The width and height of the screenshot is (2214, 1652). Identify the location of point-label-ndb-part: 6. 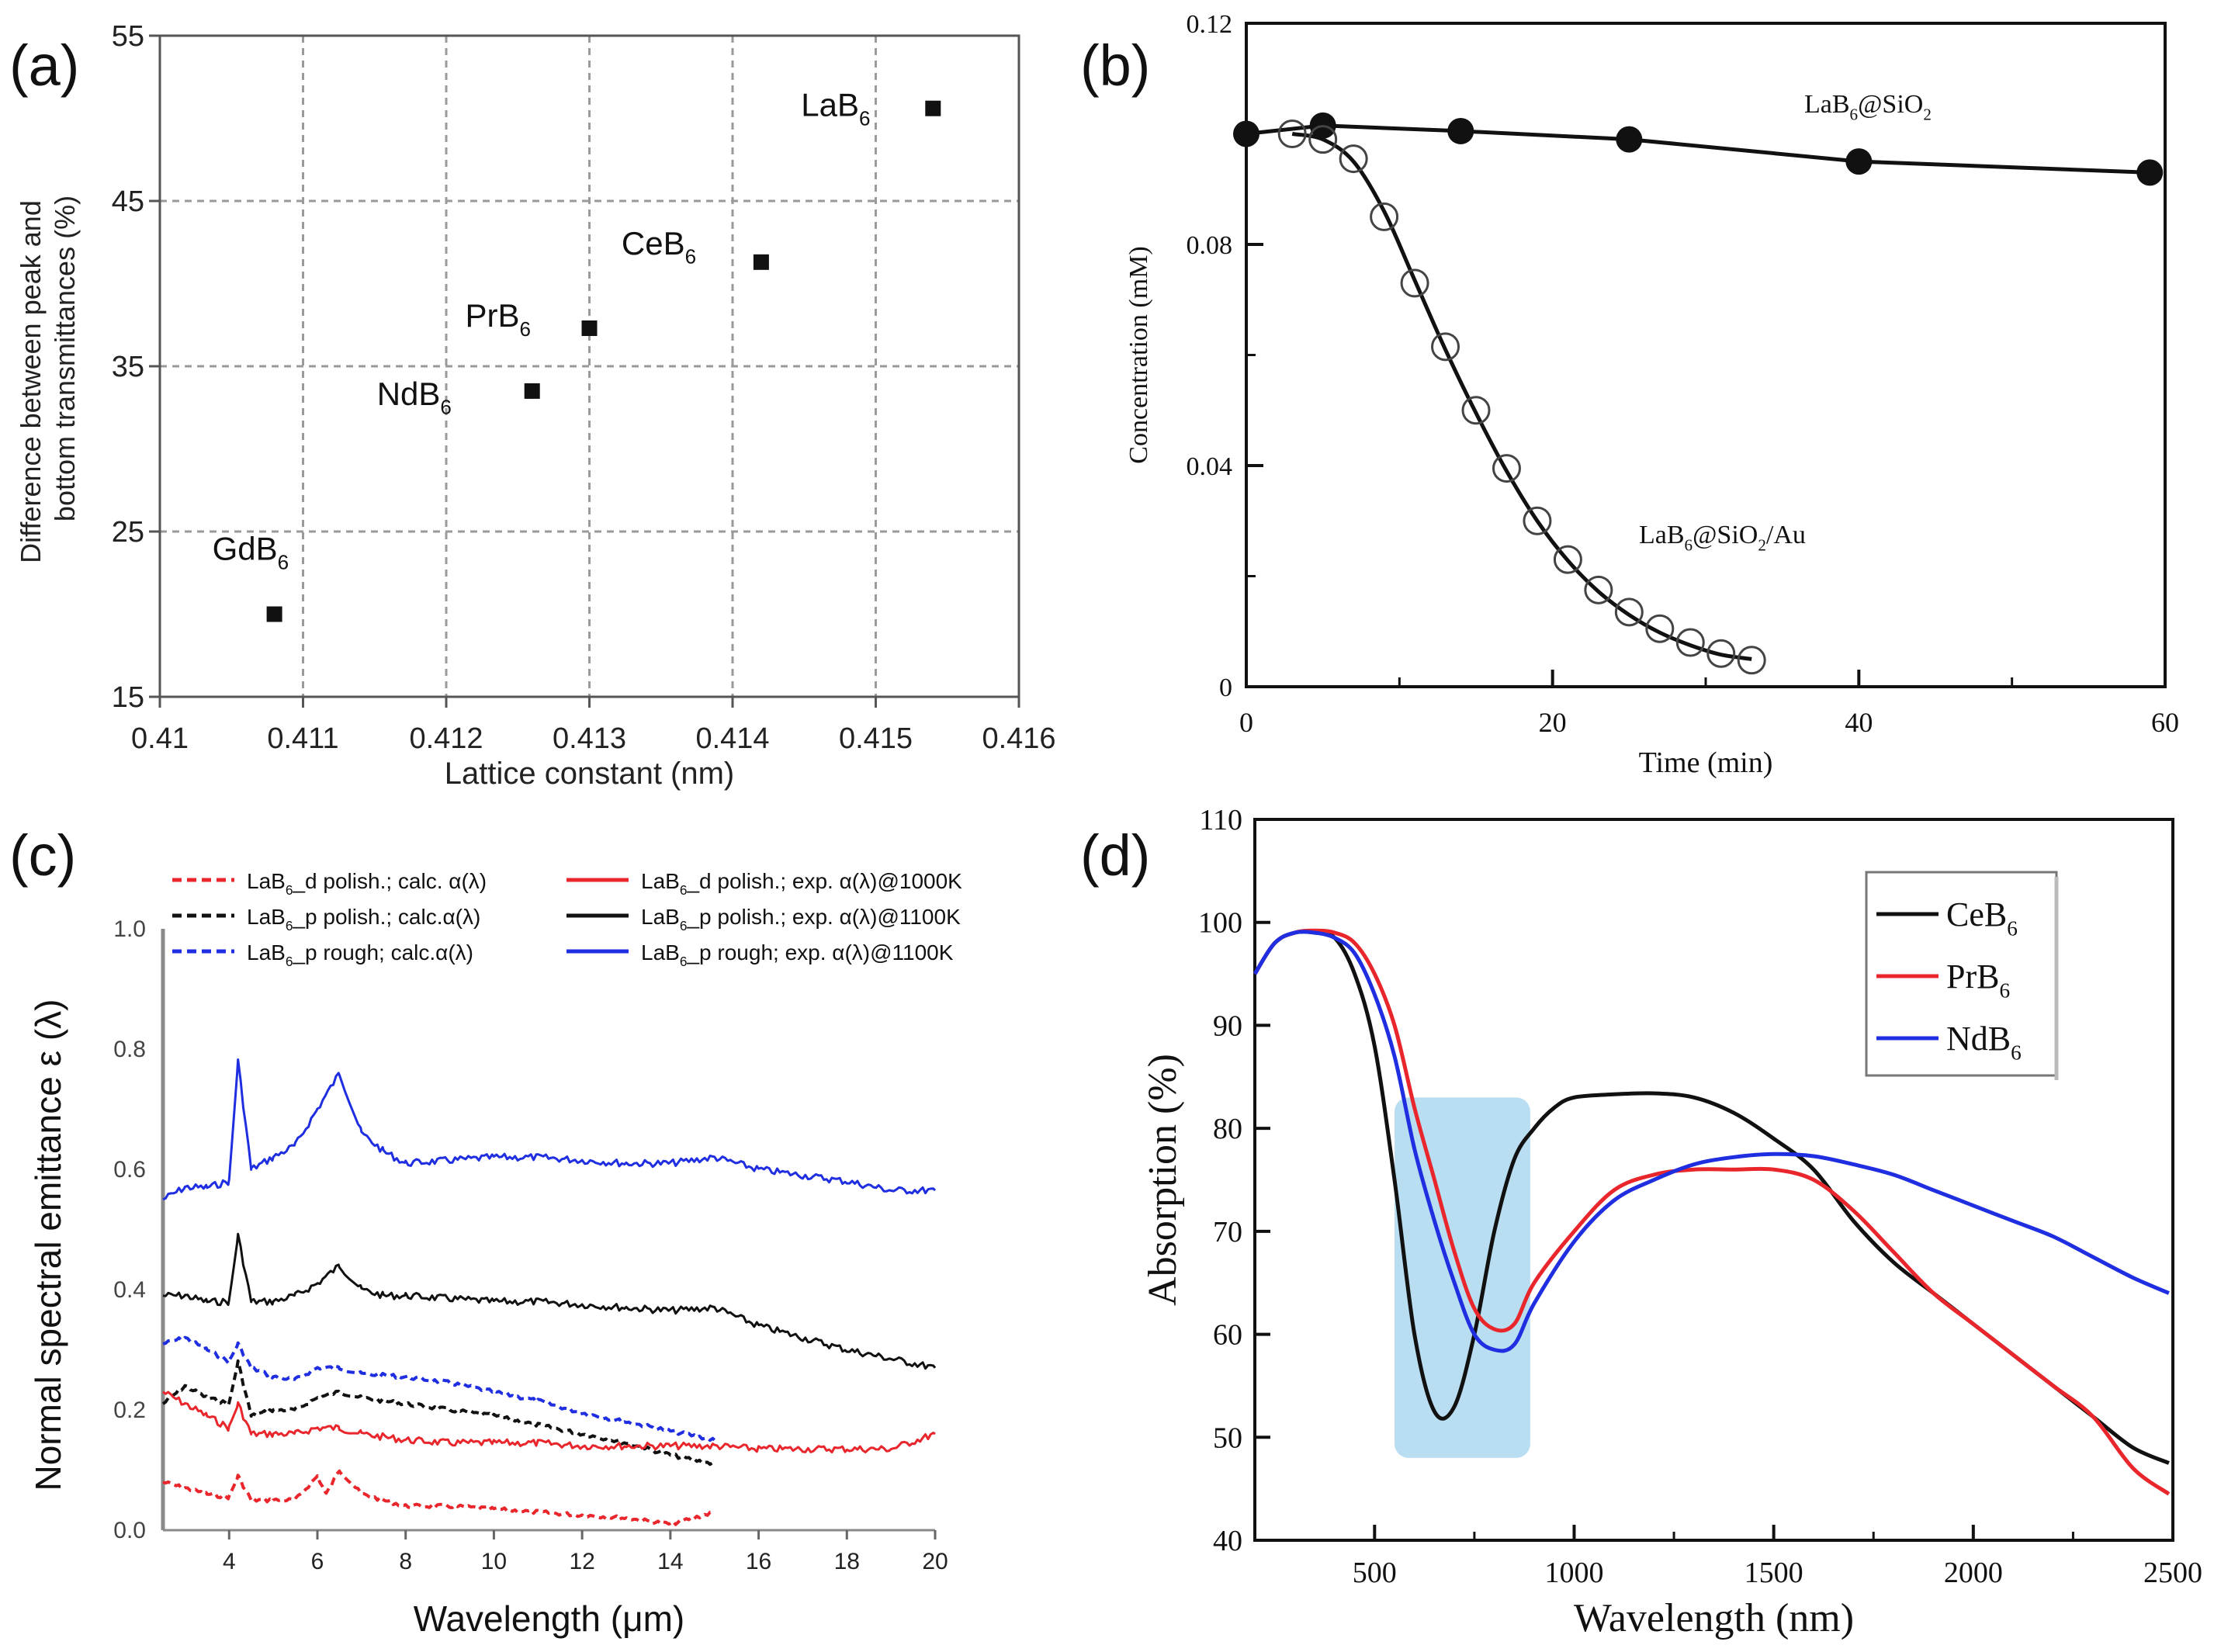
(445, 407).